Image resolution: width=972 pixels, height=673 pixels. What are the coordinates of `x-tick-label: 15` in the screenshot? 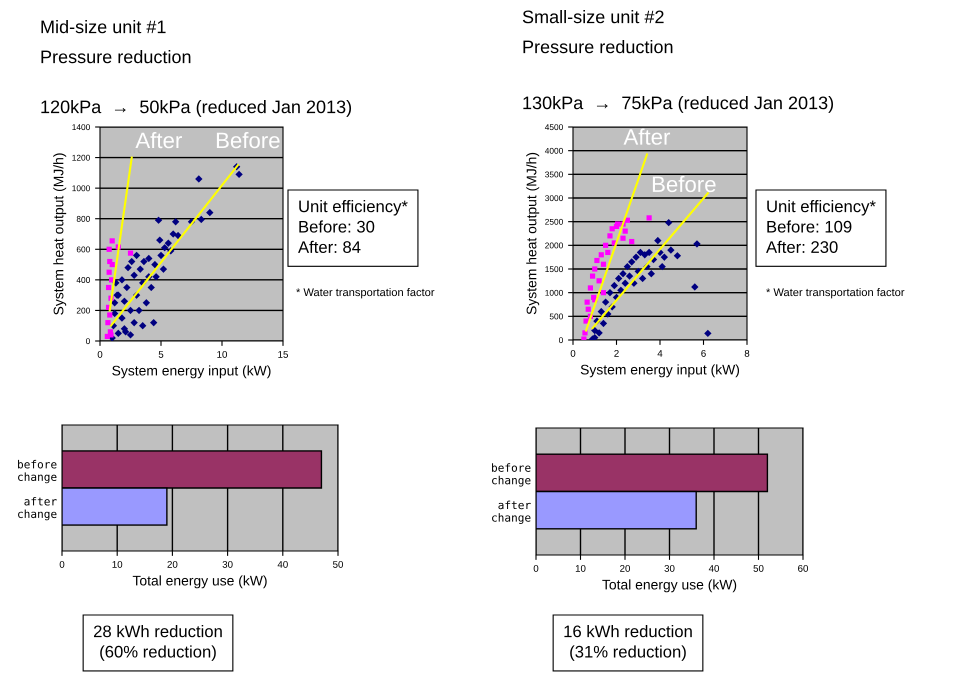 It's located at (283, 354).